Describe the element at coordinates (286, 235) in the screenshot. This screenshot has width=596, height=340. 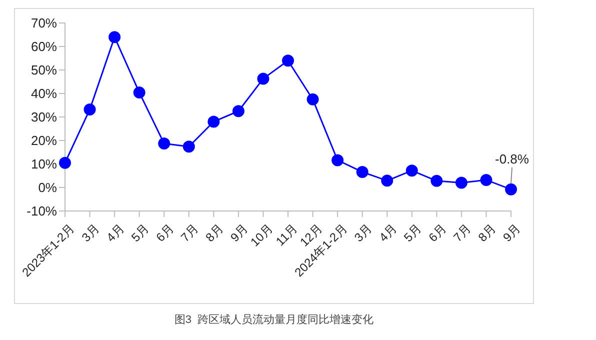
I see `x-tick-label: 11月` at that location.